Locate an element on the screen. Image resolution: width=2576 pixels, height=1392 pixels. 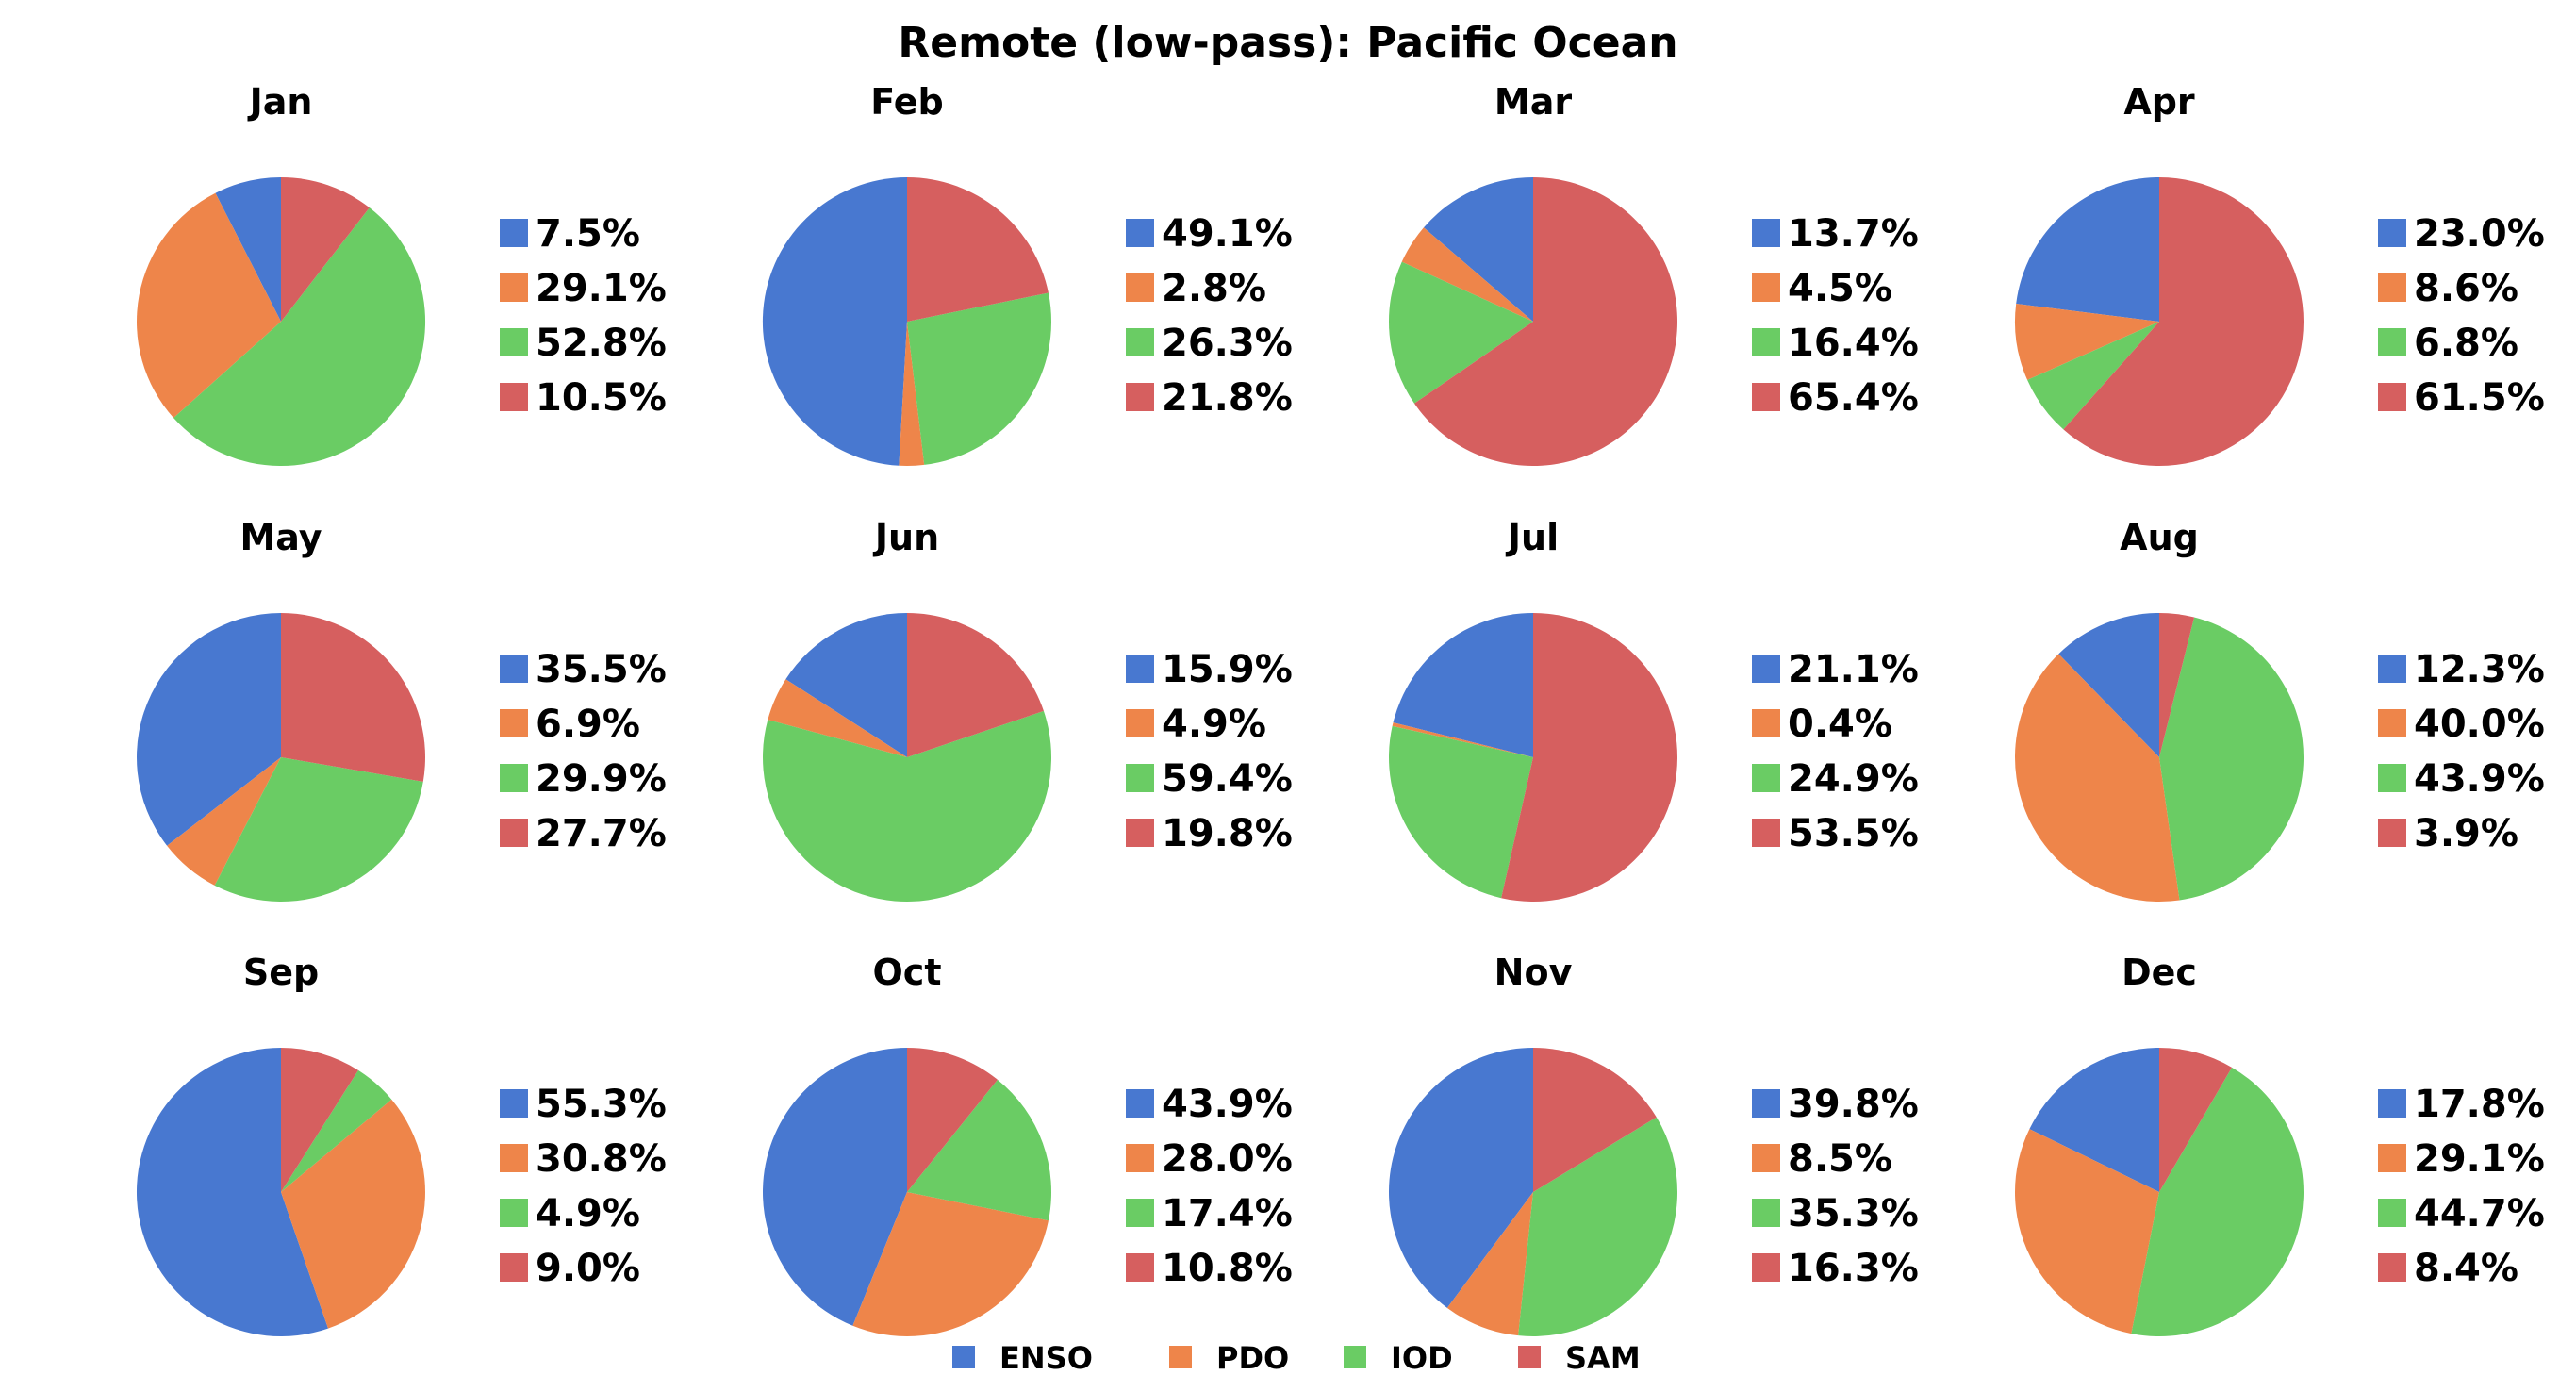
panel-title: Sep is located at coordinates (281, 972).